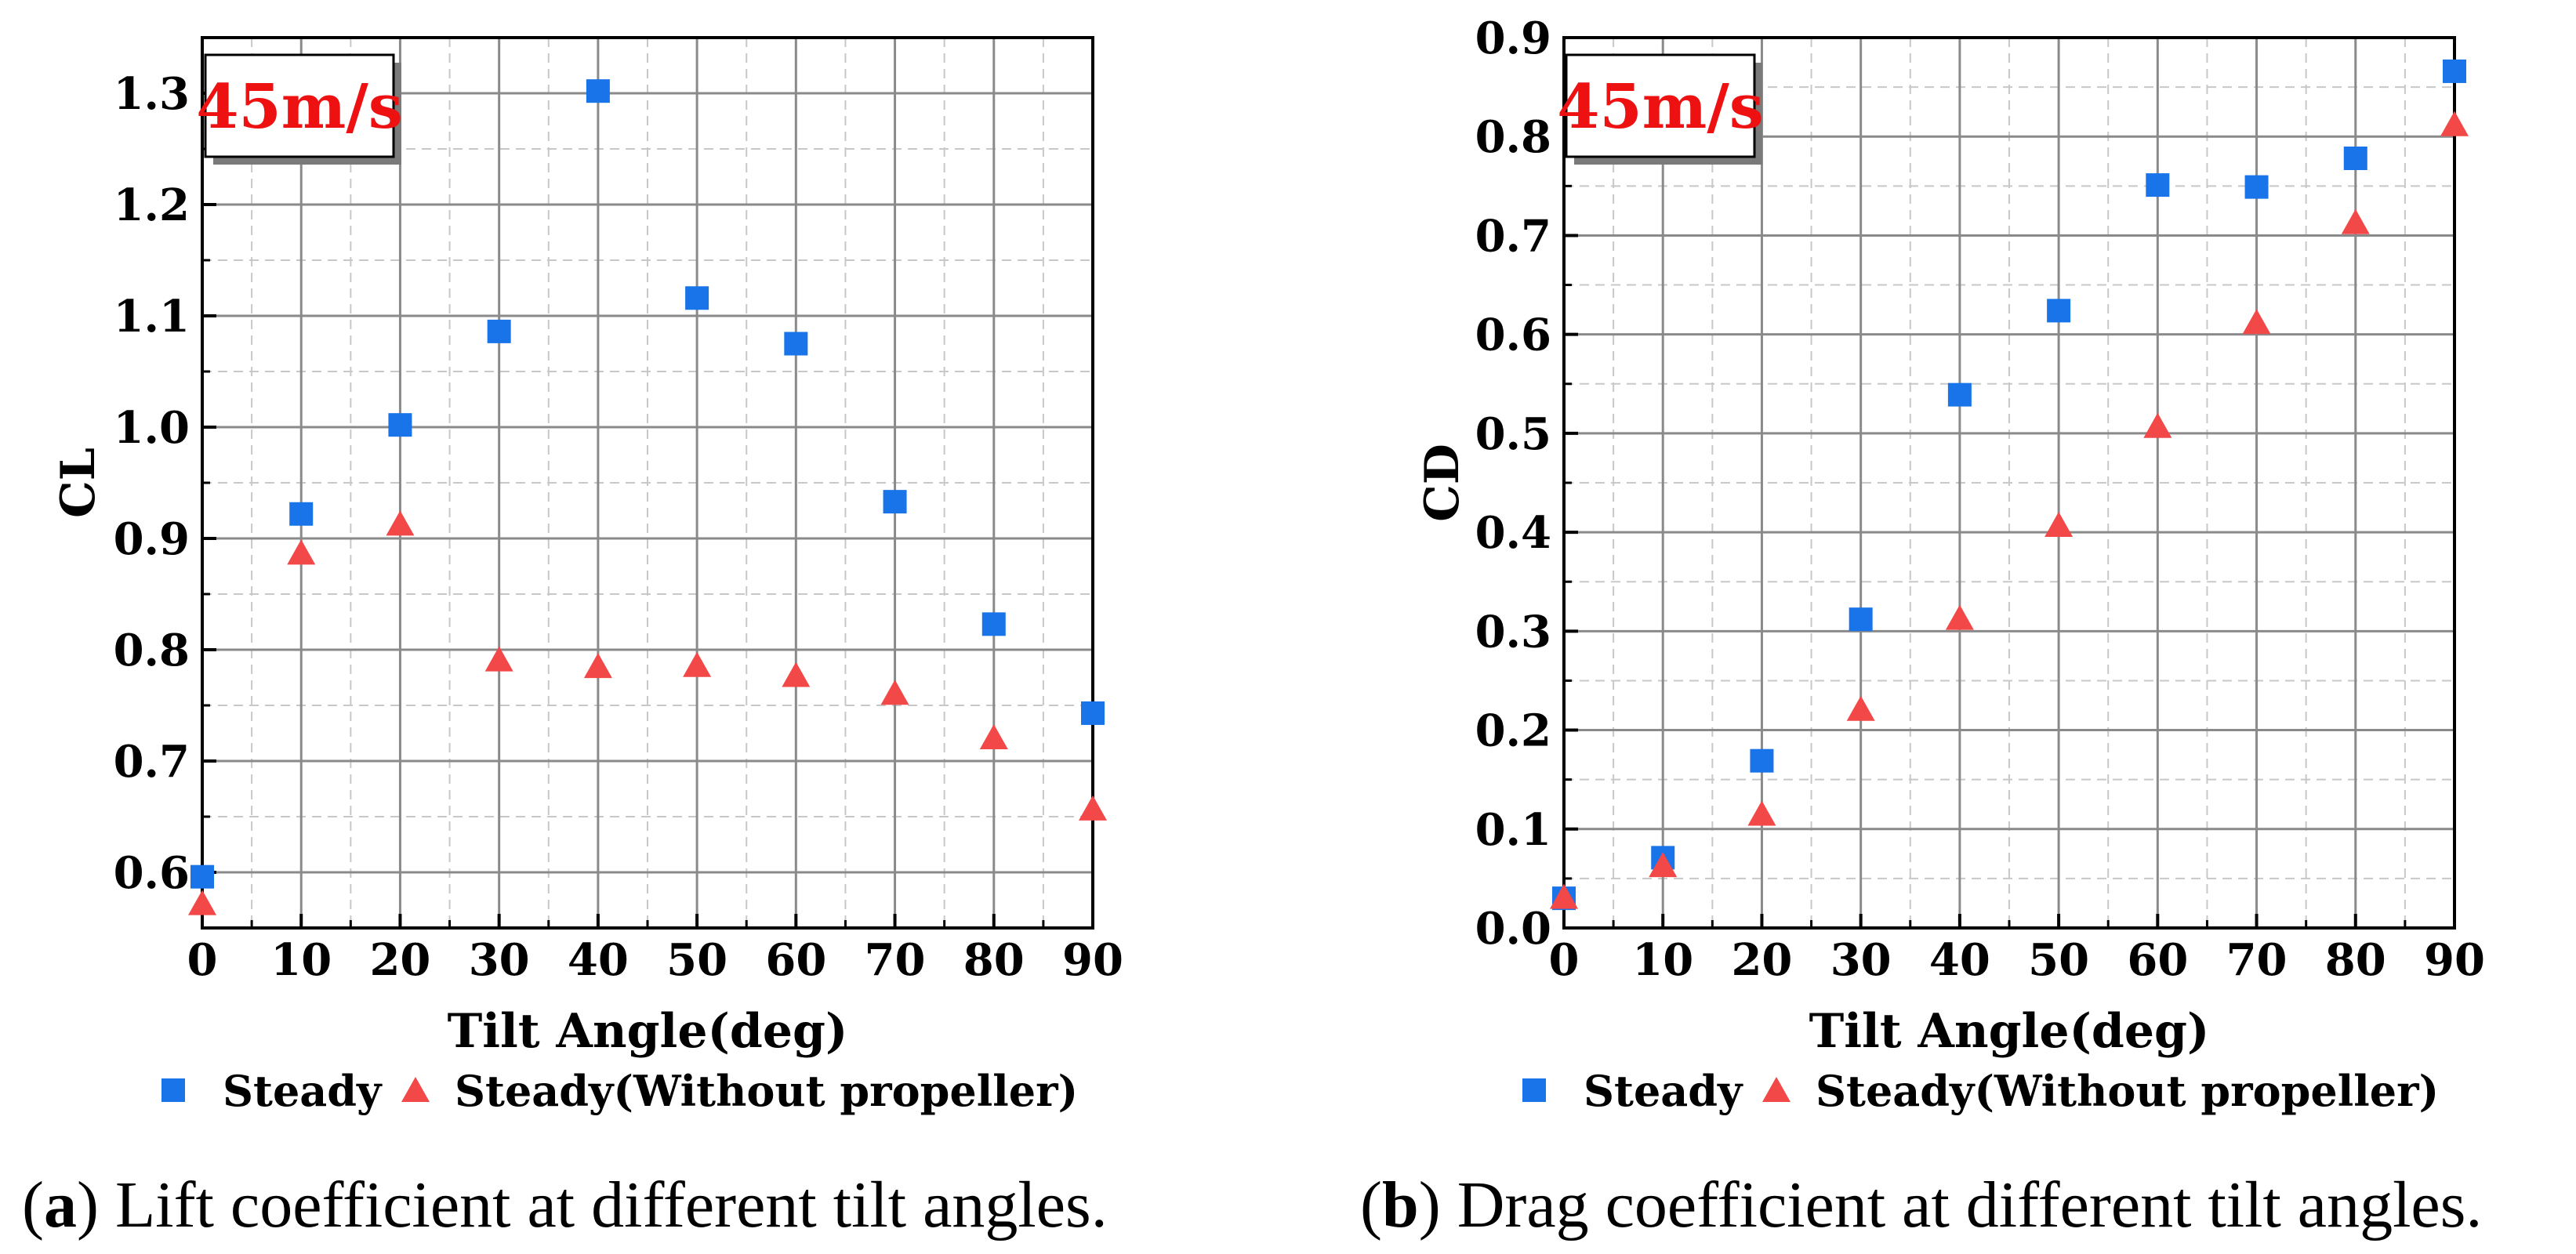  Describe the element at coordinates (1513, 434) in the screenshot. I see `y-tick-label: 0.5` at that location.